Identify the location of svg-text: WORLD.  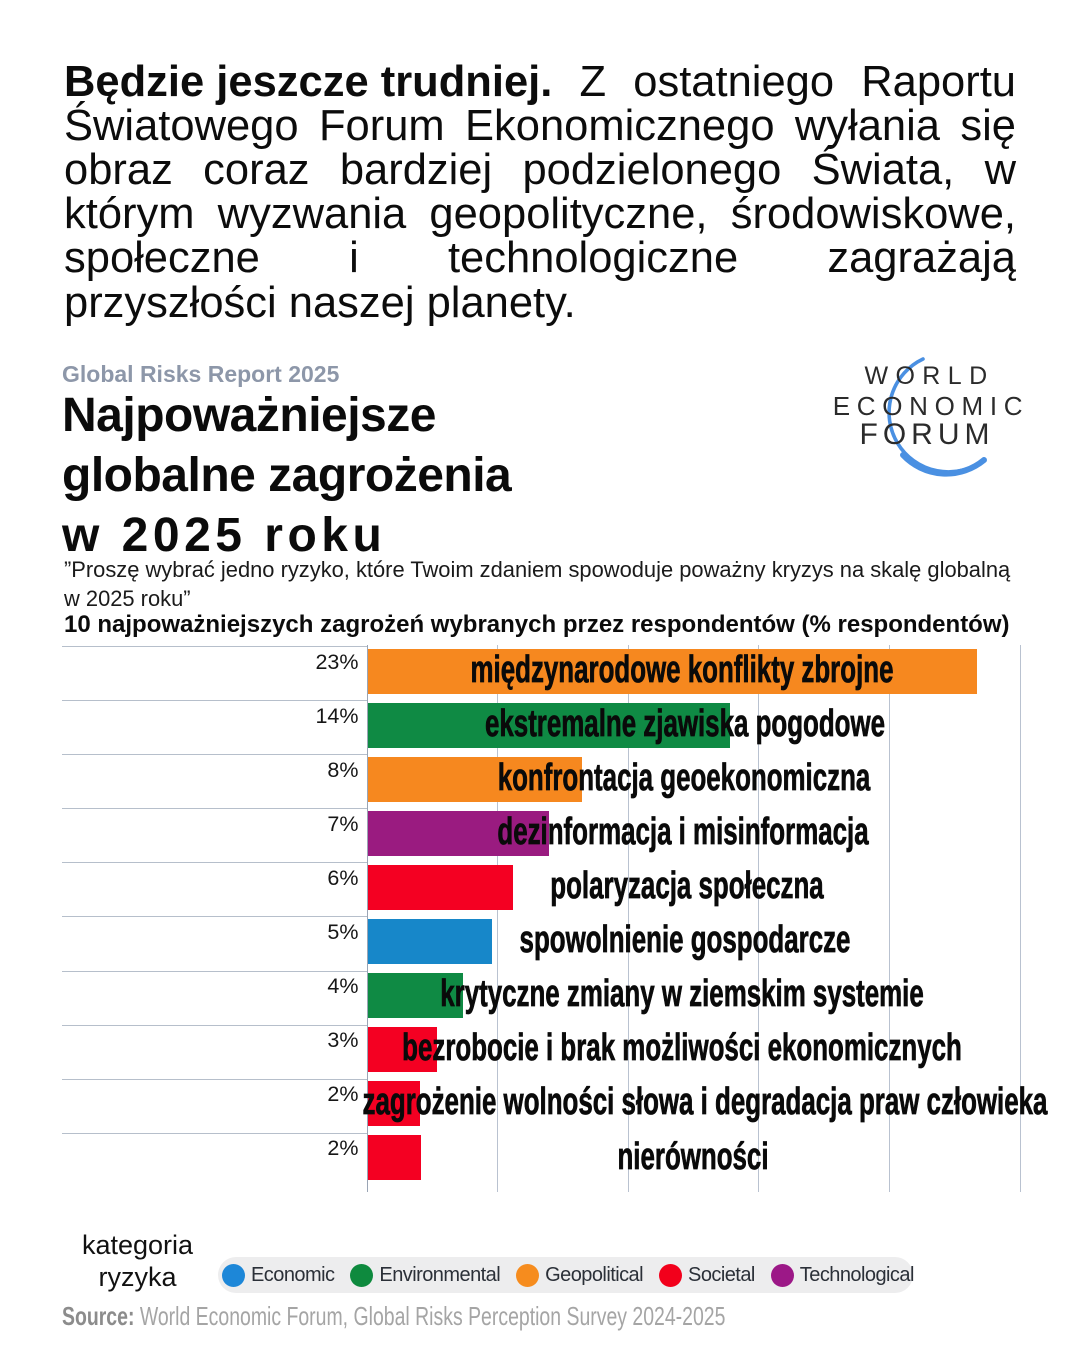
(929, 376).